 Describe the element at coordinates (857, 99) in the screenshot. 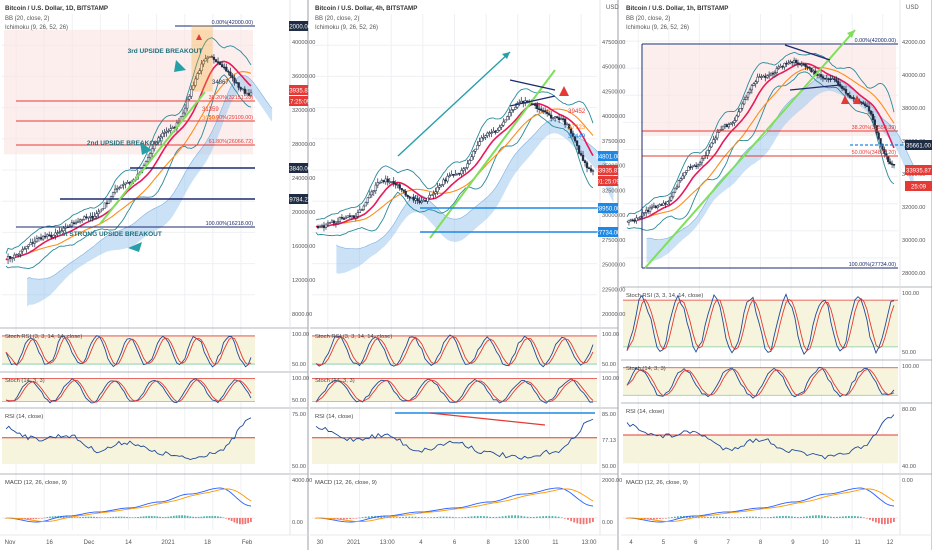

I see `sell-signal-icon` at that location.